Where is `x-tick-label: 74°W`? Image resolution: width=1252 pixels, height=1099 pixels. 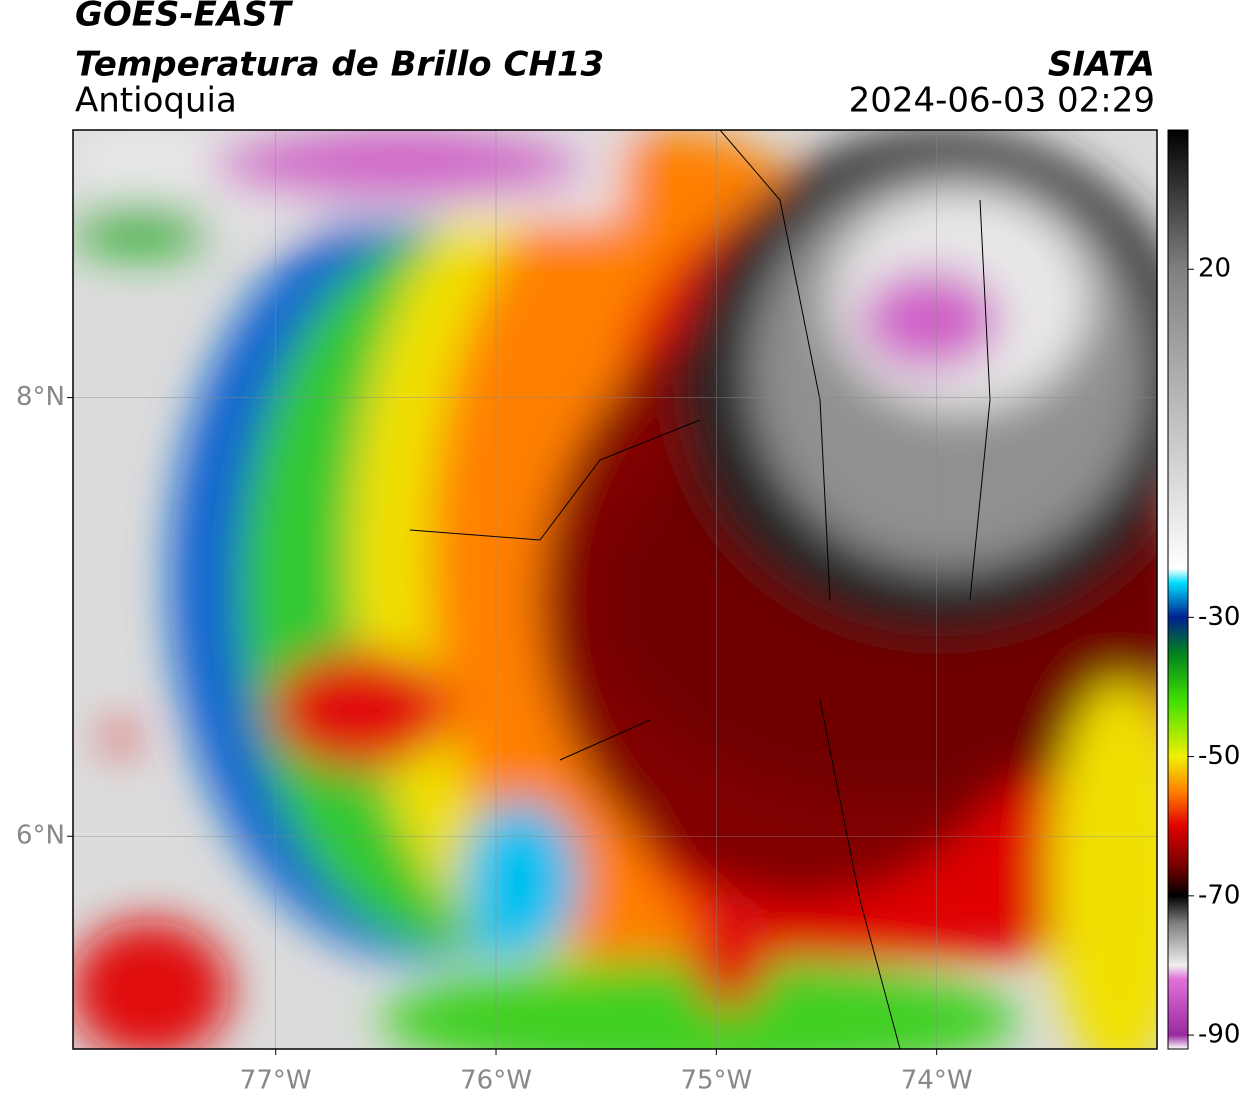 x-tick-label: 74°W is located at coordinates (937, 1081).